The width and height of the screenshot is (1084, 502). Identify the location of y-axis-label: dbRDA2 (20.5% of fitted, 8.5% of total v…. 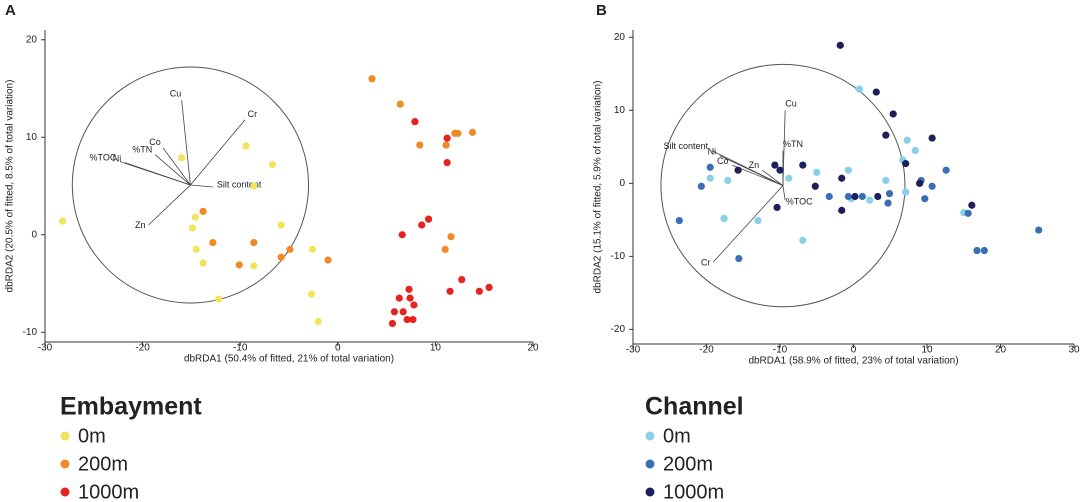
(10, 186).